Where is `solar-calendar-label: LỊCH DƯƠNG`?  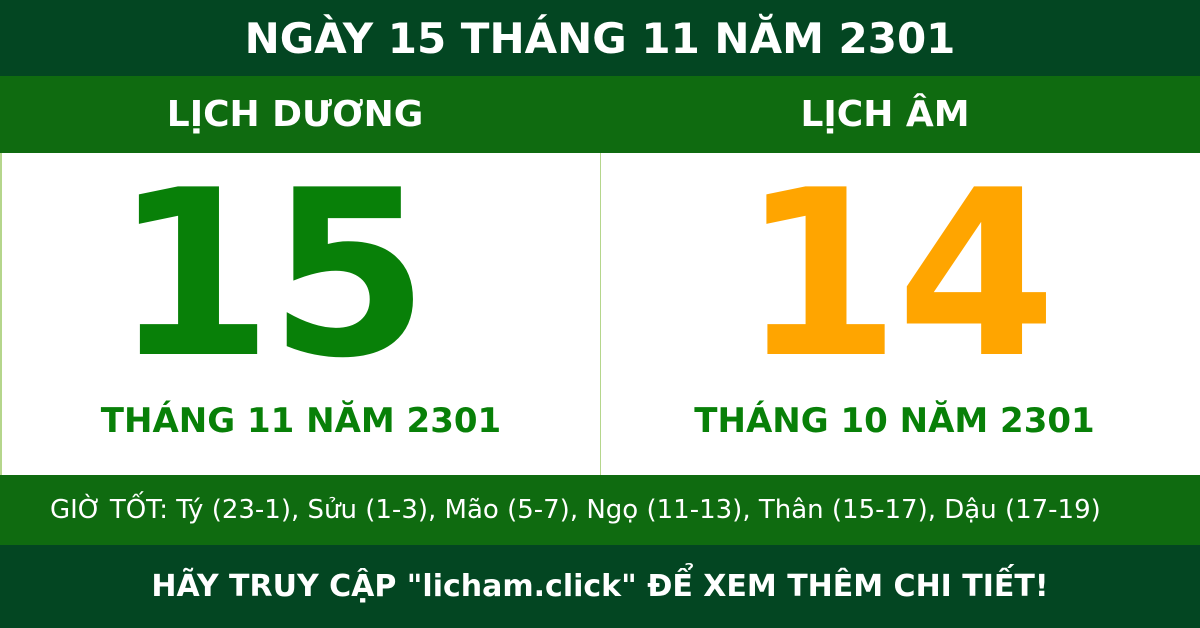
solar-calendar-label: LỊCH DƯƠNG is located at coordinates (295, 114).